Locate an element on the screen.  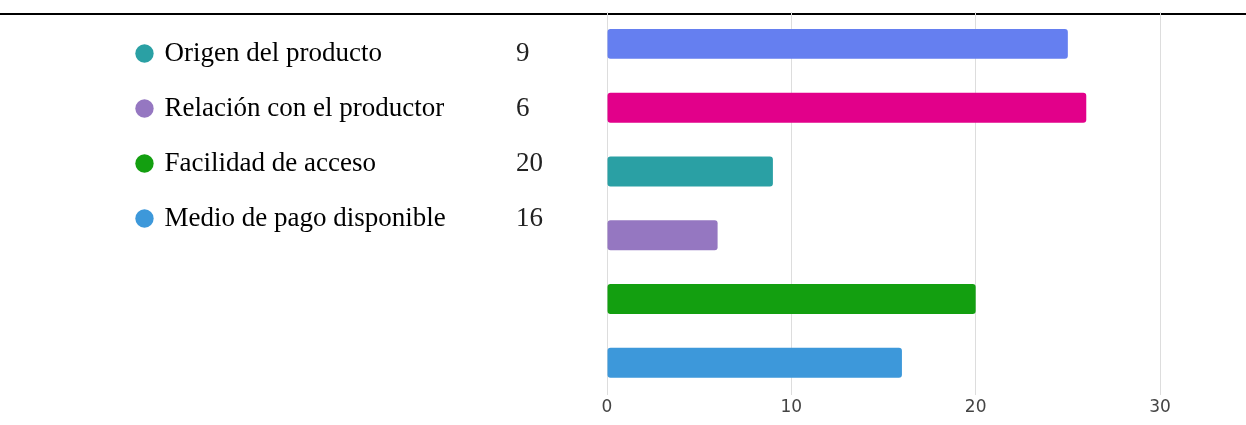
x-tick-label: 0 is located at coordinates (607, 406).